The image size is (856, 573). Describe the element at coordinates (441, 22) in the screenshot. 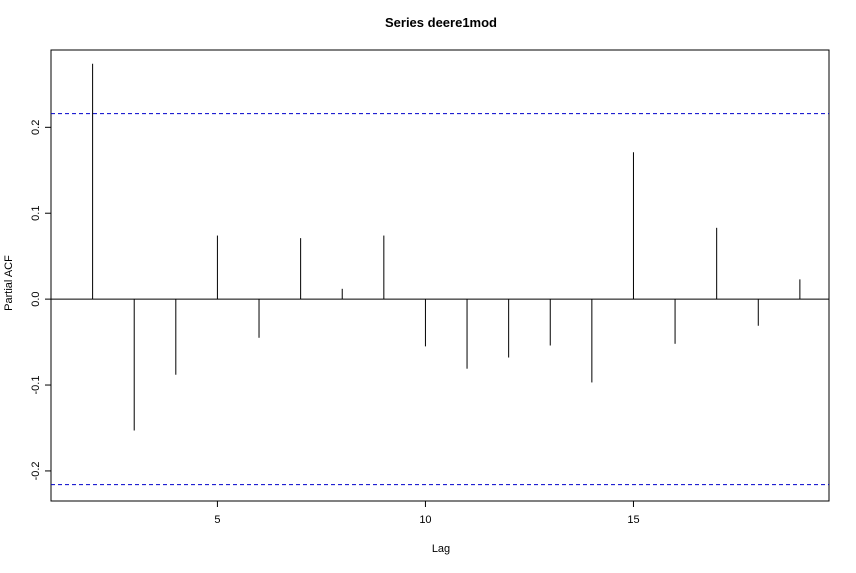

I see `chart-title: Series deere1mod` at that location.